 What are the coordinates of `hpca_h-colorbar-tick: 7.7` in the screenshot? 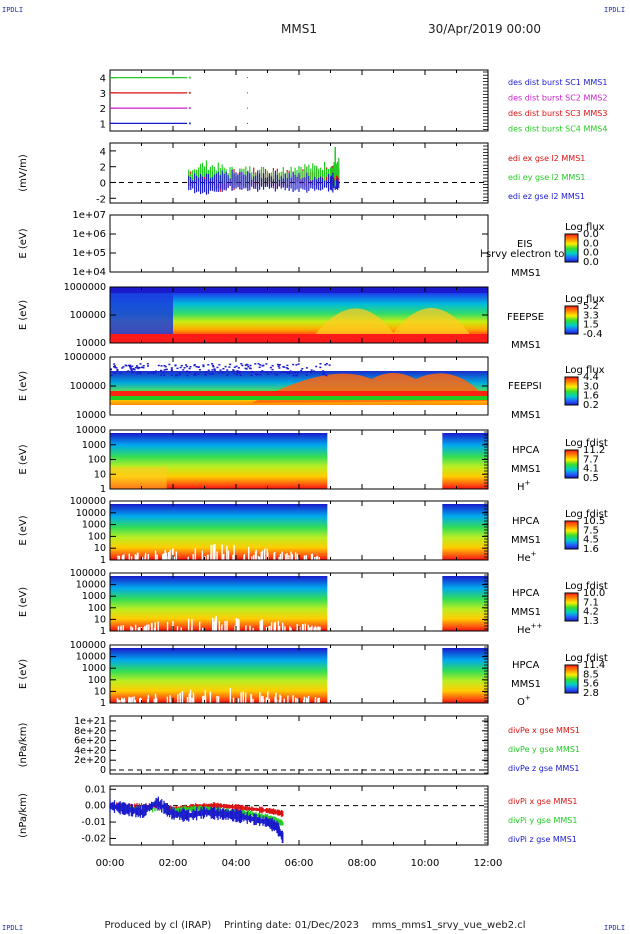 It's located at (591, 459).